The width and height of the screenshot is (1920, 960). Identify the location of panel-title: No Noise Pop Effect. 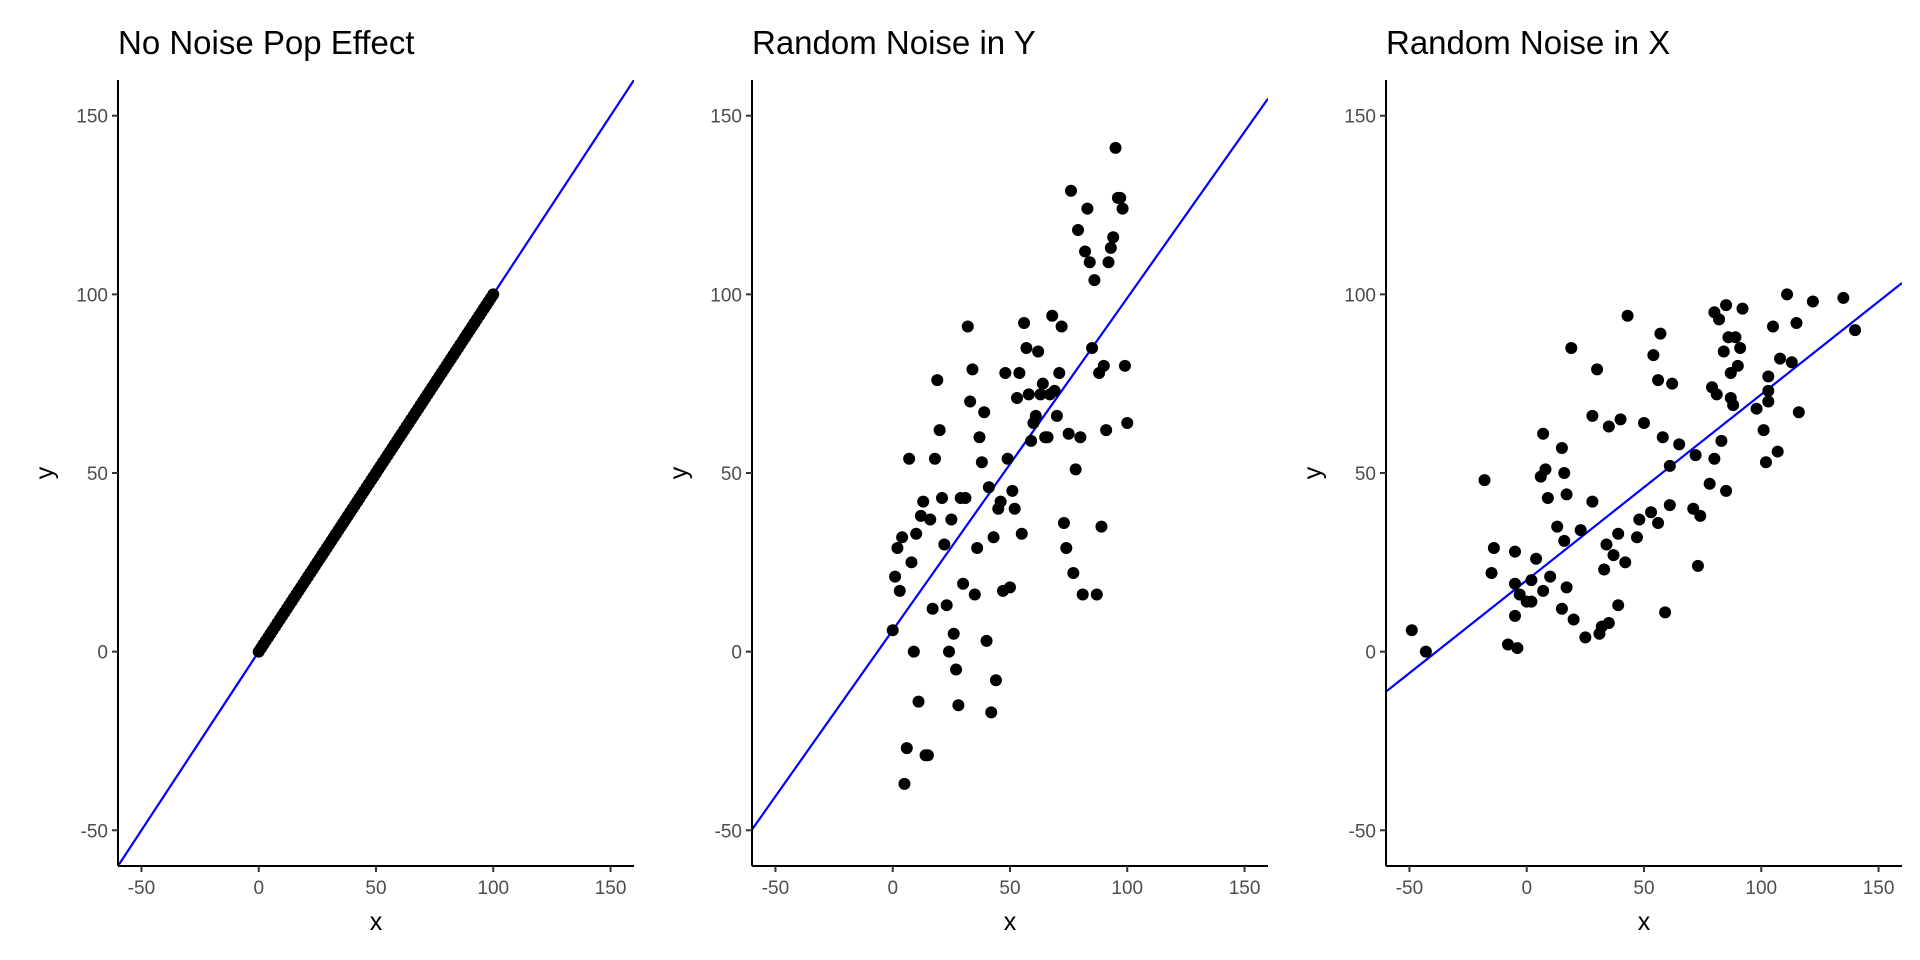
(266, 42).